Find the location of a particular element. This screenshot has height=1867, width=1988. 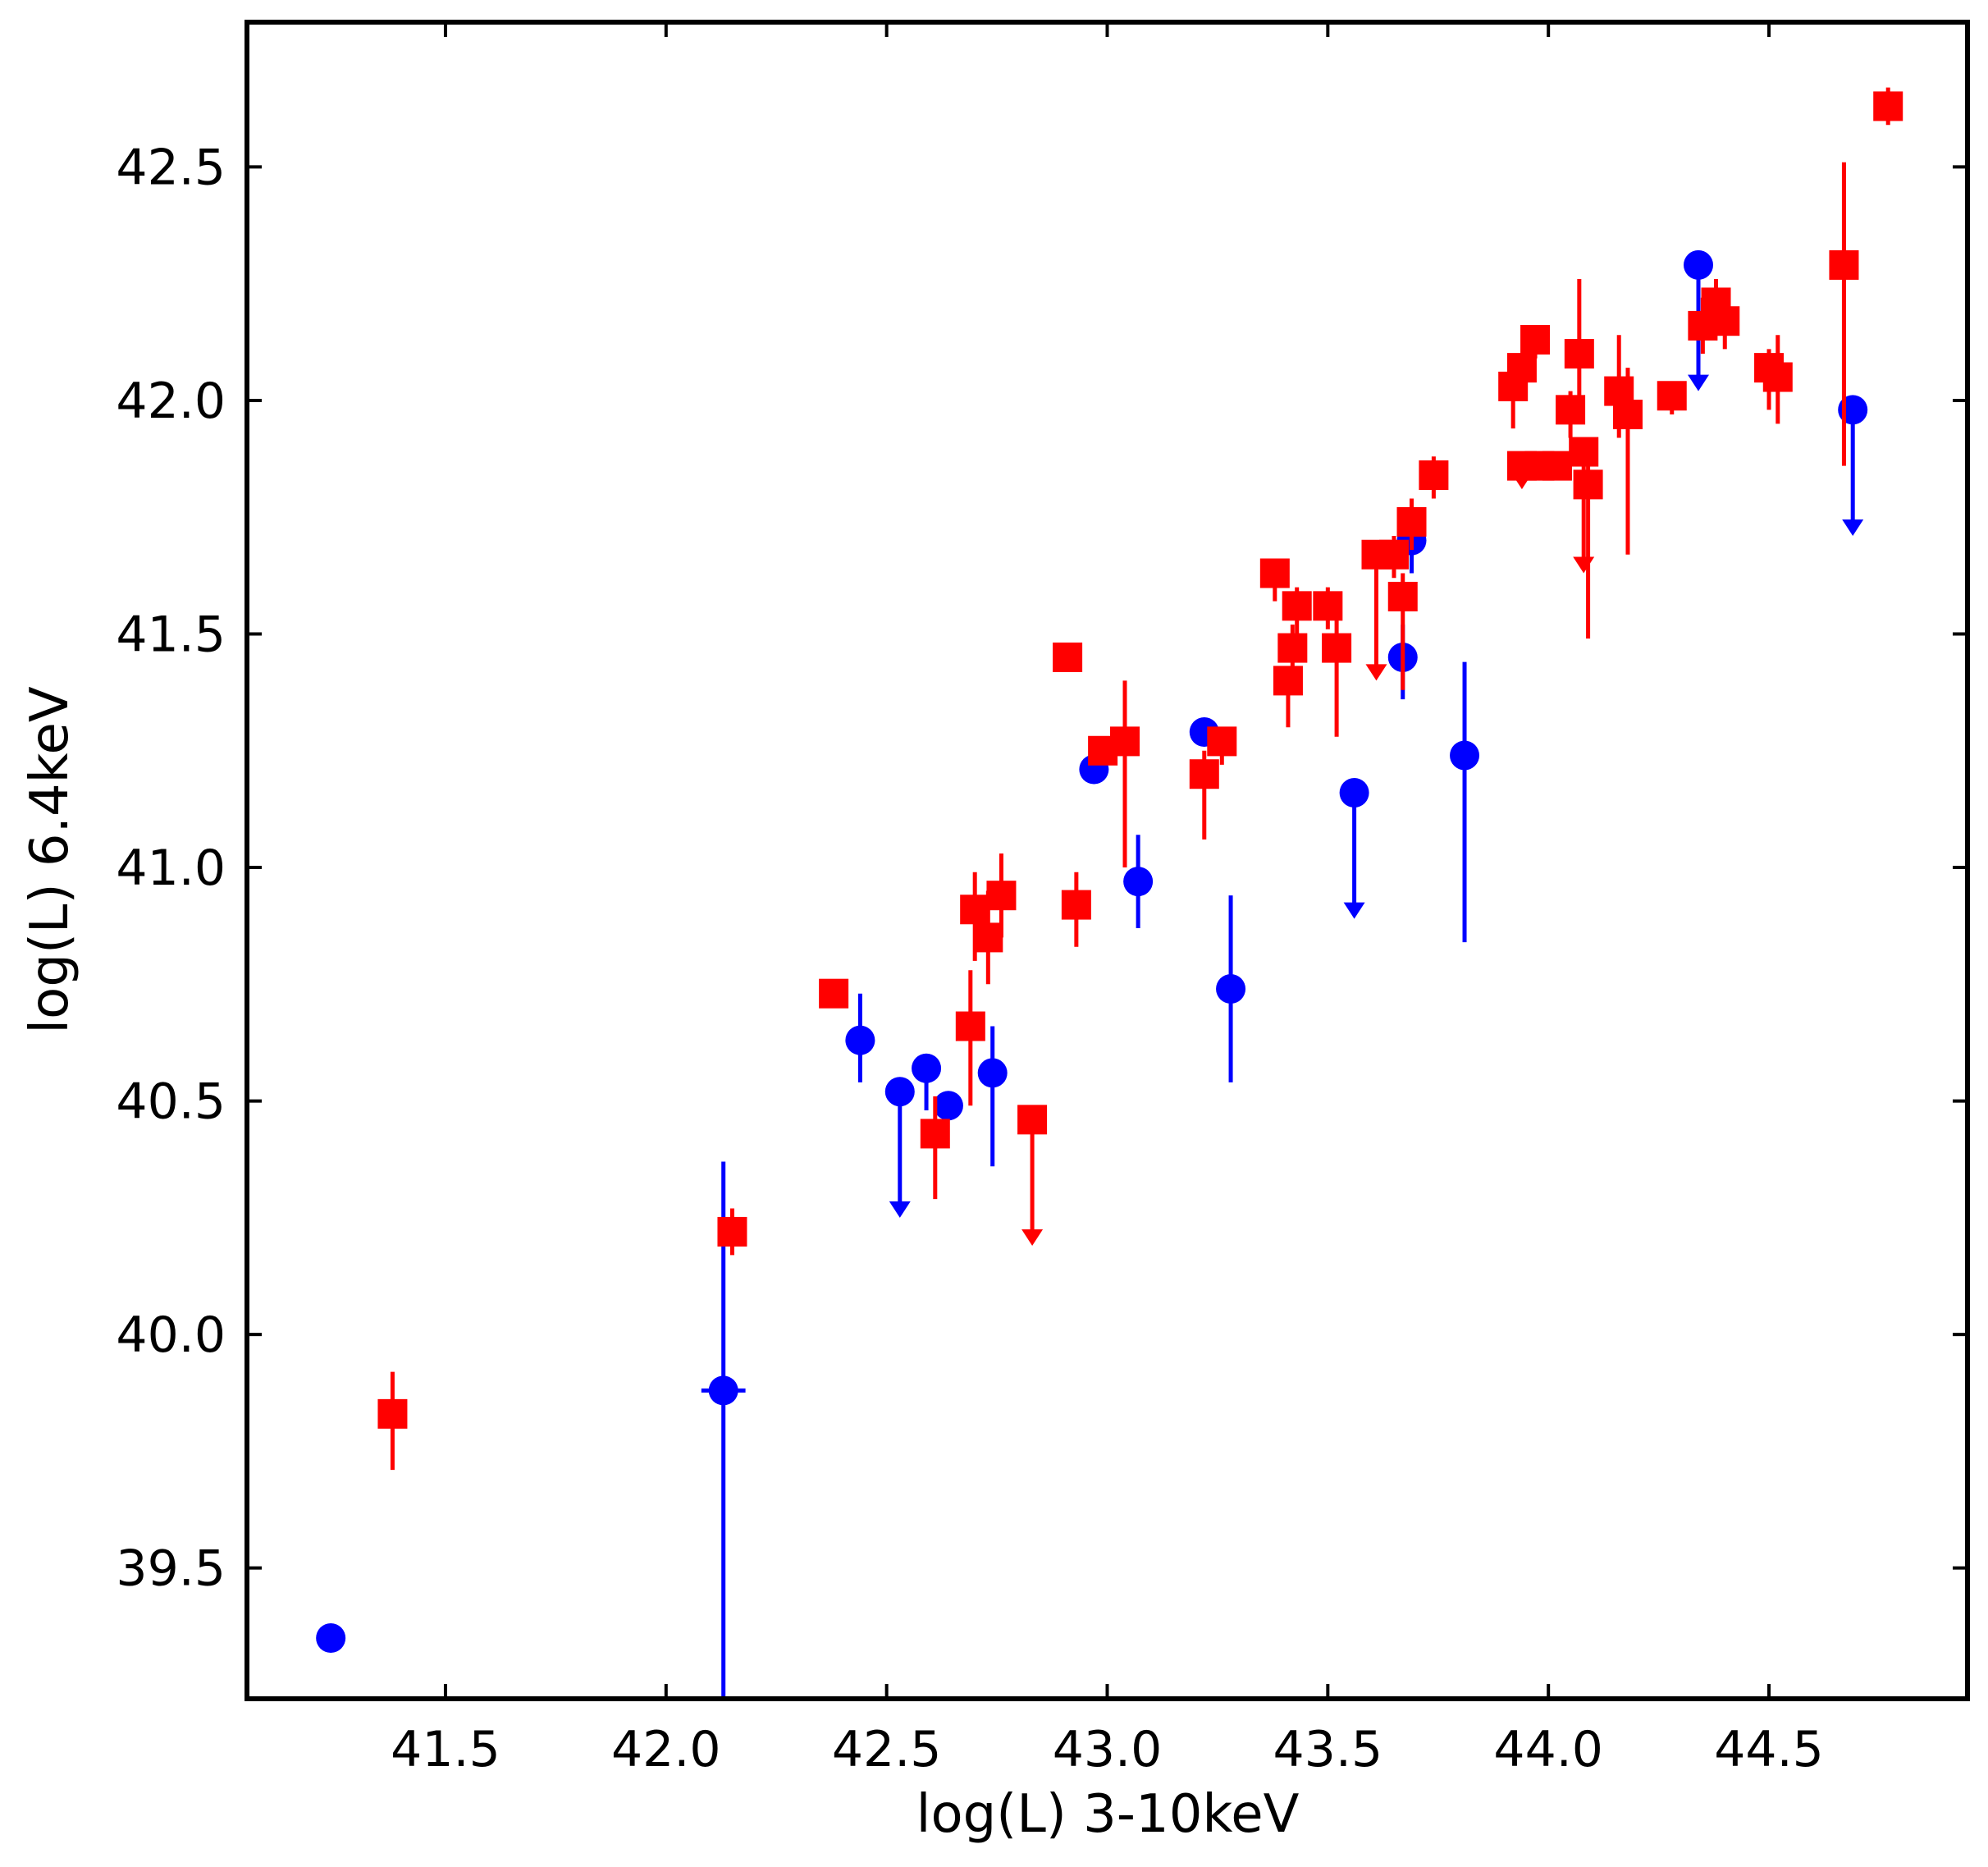

x-tick-label: 44.0 is located at coordinates (1548, 1749).